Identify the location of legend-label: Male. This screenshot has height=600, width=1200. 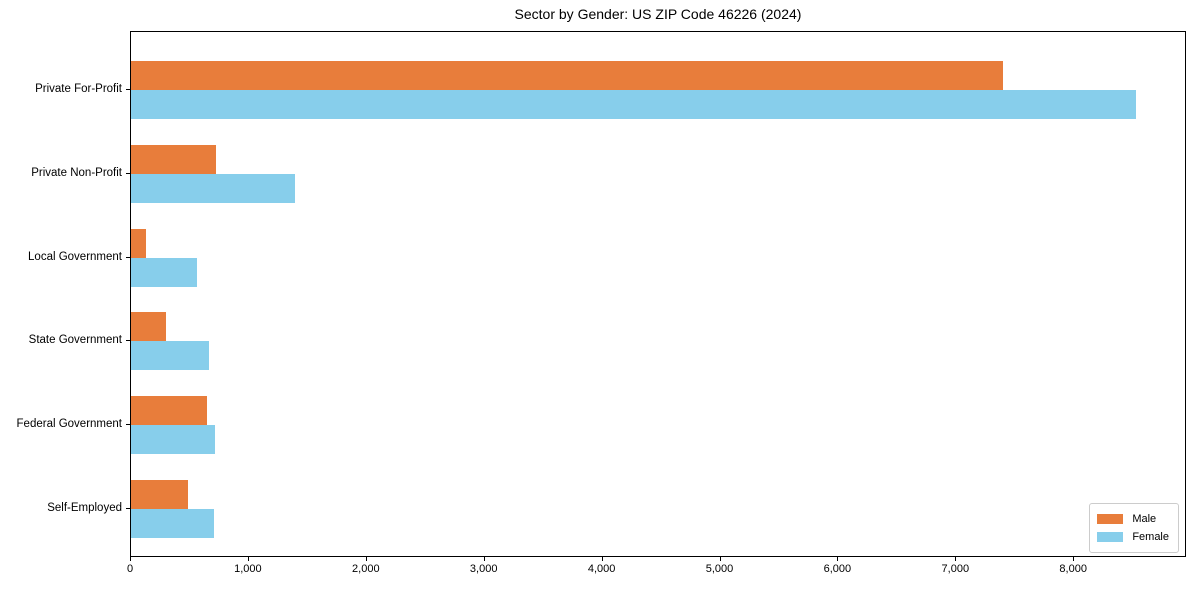
(1144, 519).